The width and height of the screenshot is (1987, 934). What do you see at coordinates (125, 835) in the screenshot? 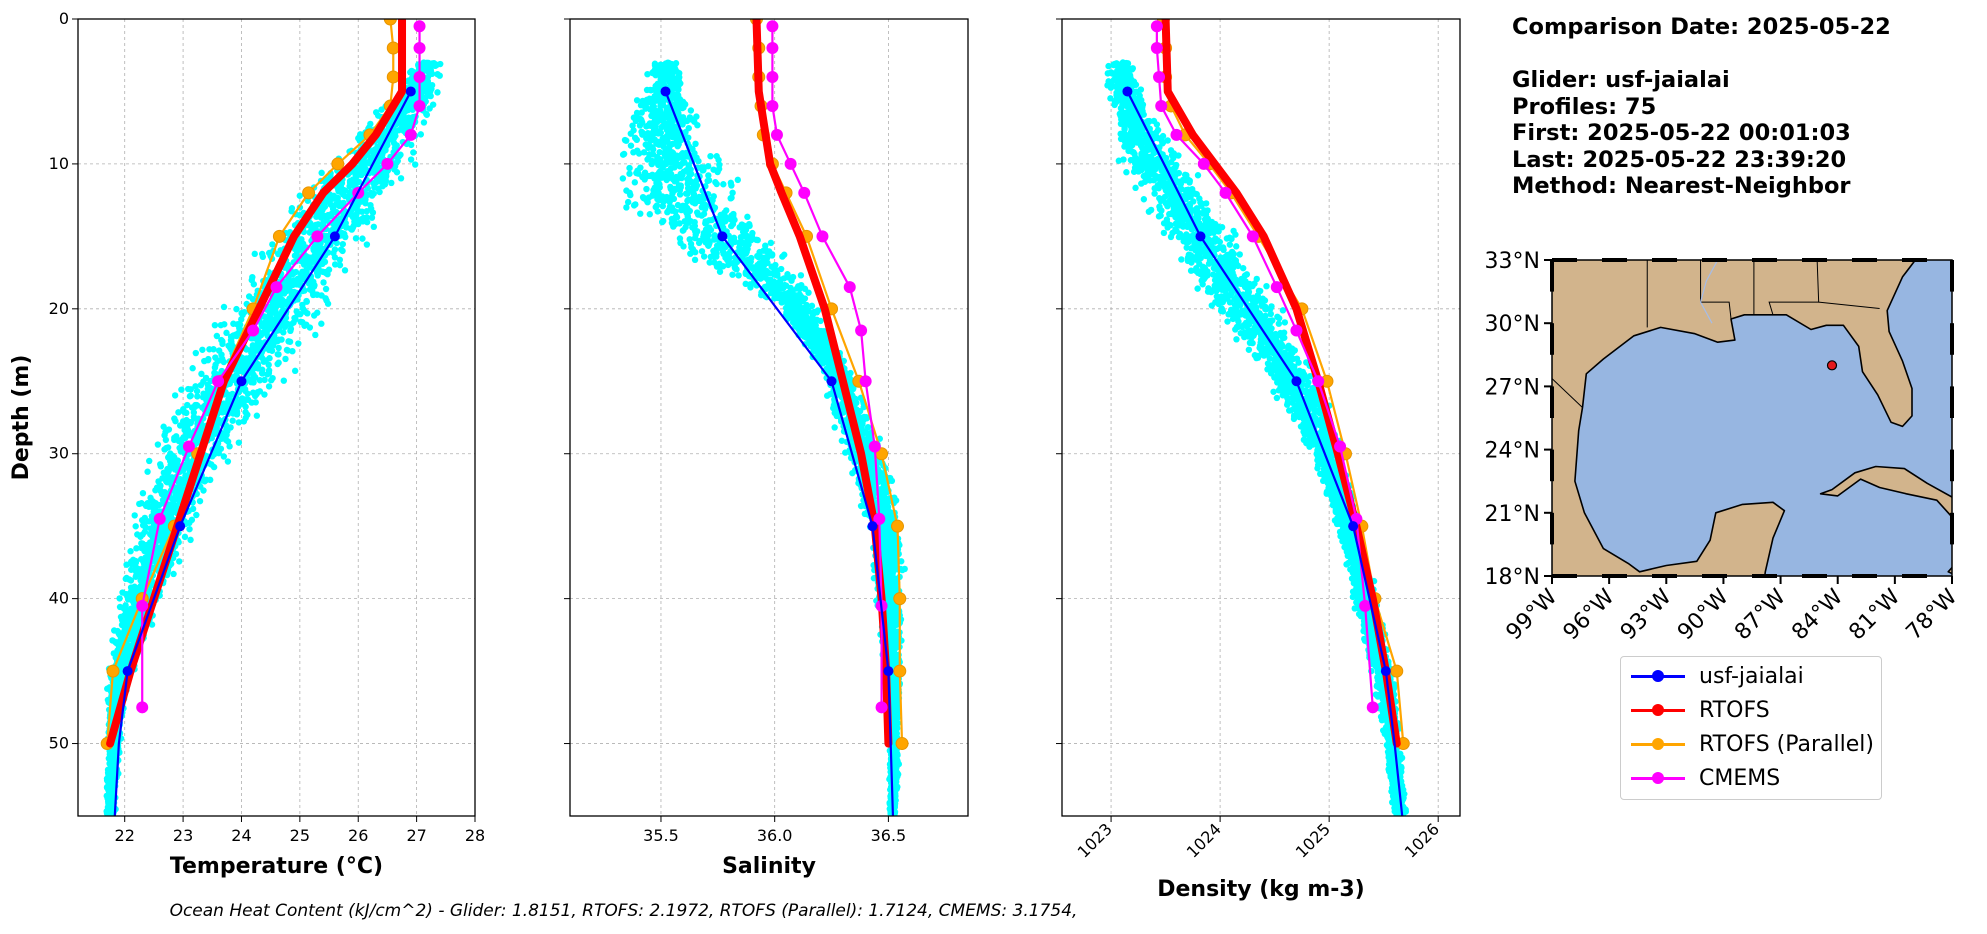
I see `x-tick-label: 22` at bounding box center [125, 835].